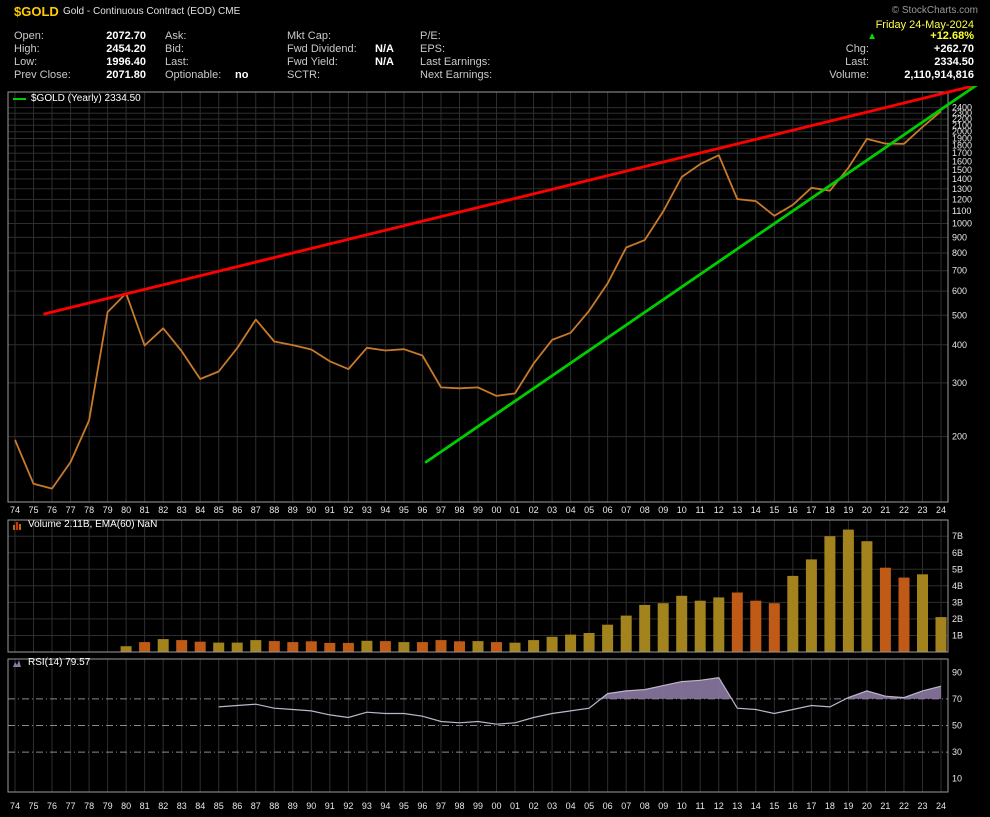 Image resolution: width=990 pixels, height=817 pixels. Describe the element at coordinates (580, 700) in the screenshot. I see `rsi-line` at that location.